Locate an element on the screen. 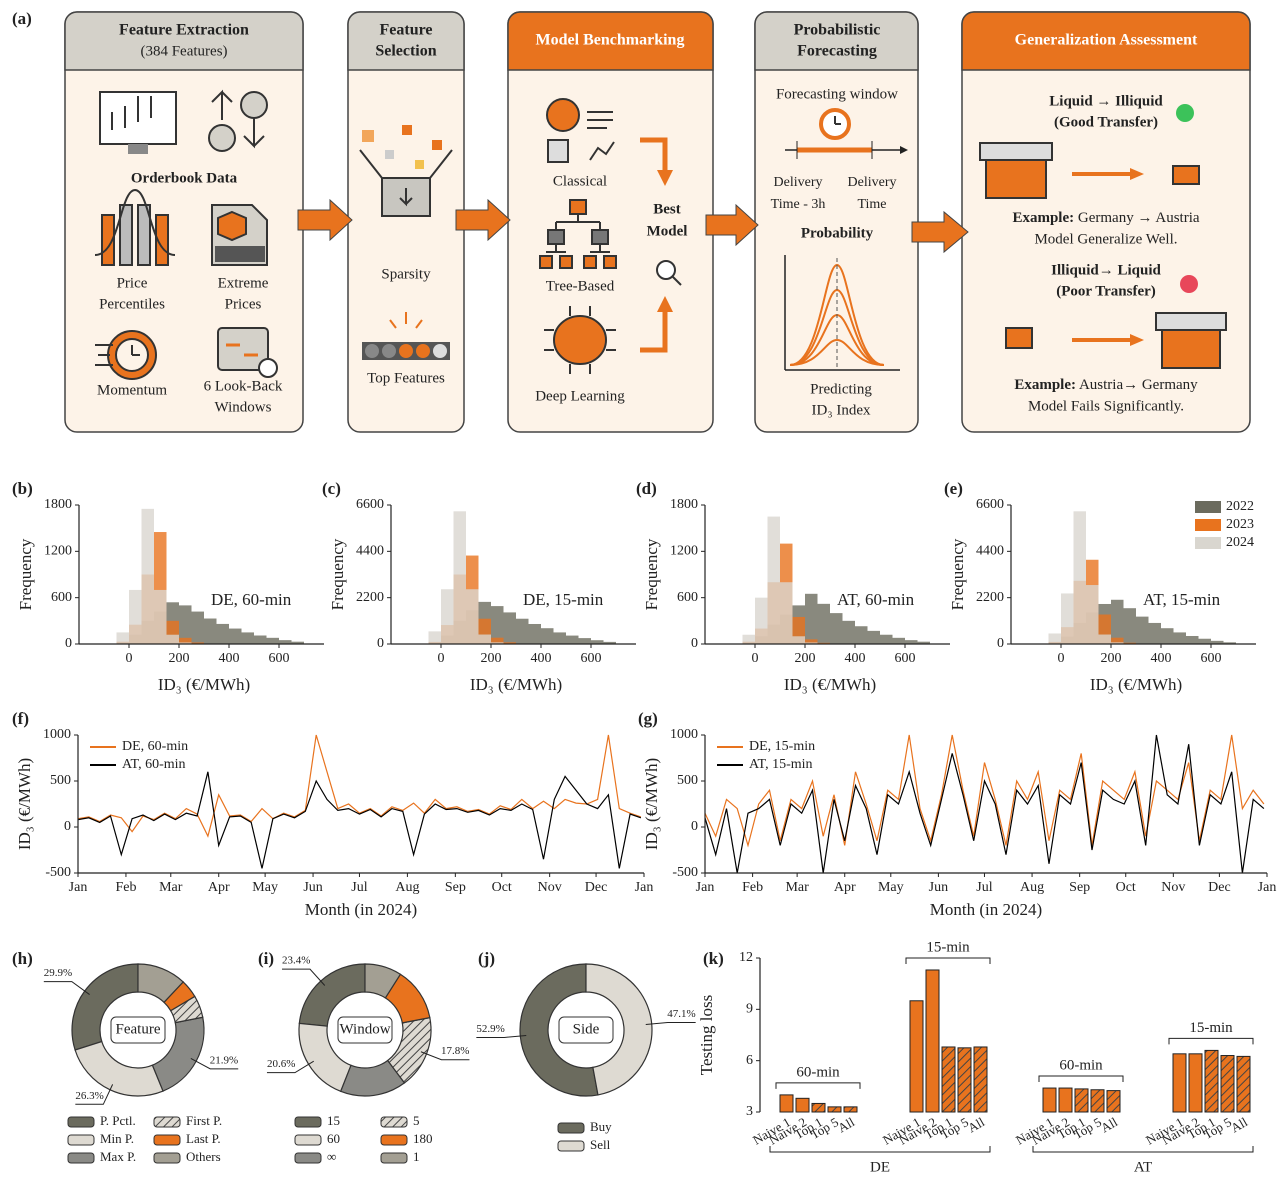  y-tick-label: 1000 is located at coordinates (57, 734).